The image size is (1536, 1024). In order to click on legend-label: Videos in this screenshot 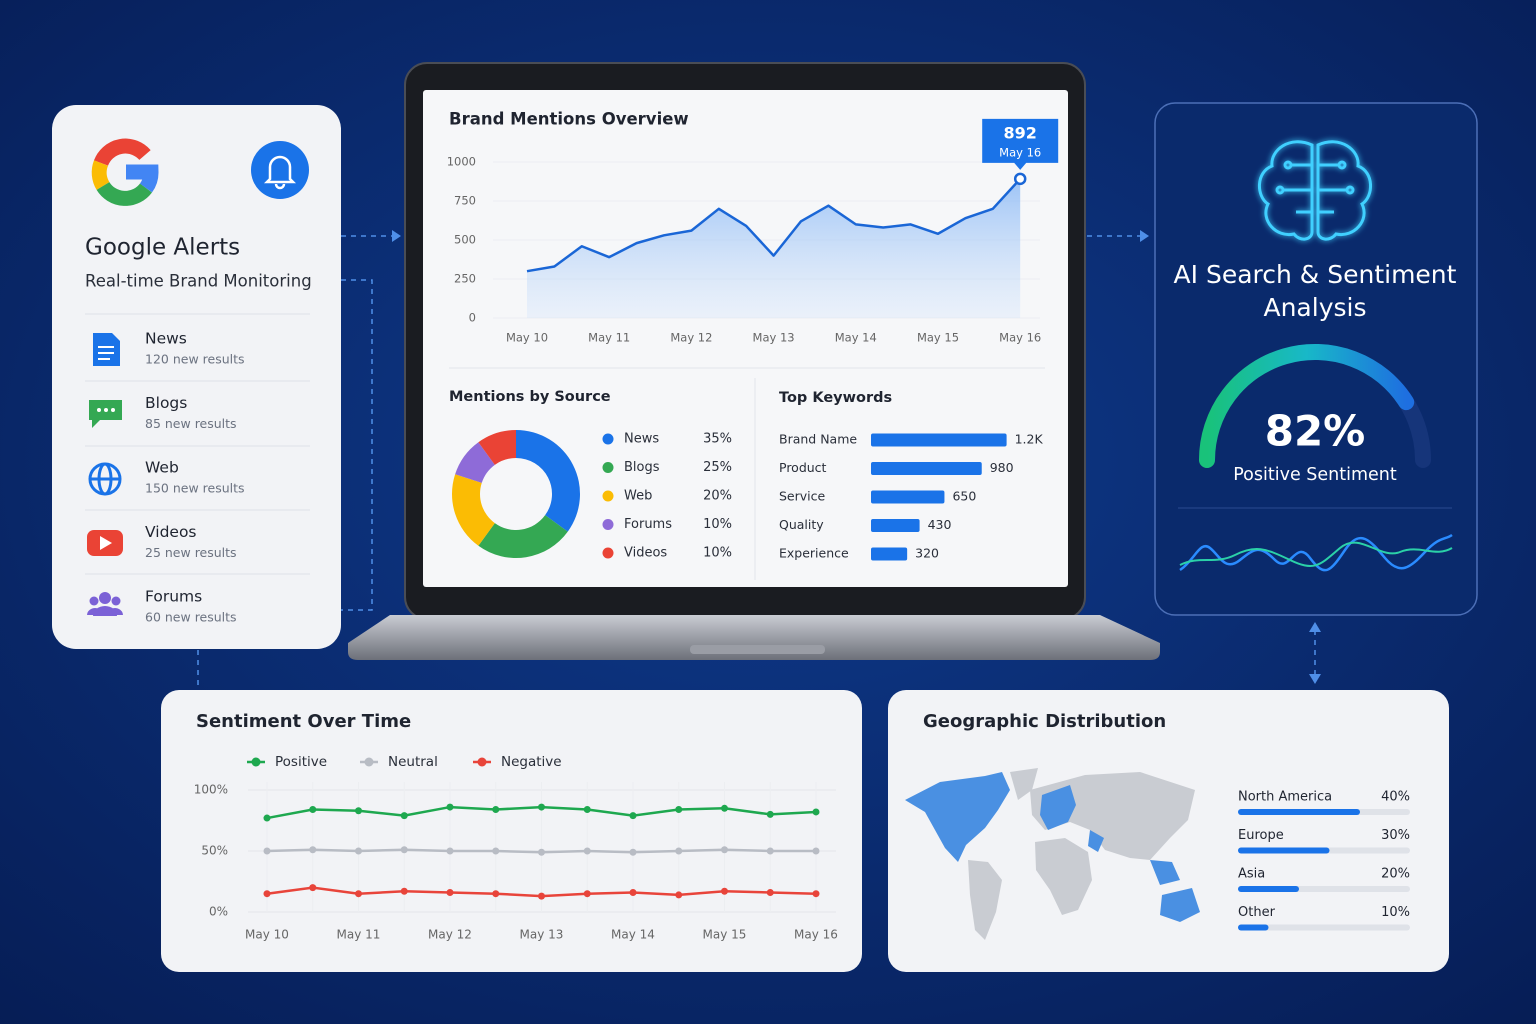, I will do `click(645, 553)`.